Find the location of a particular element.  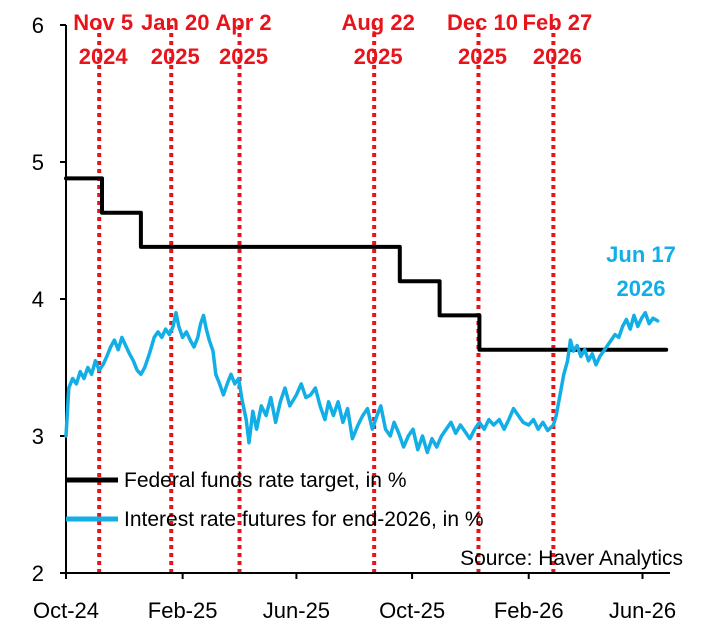

y-tick-label-2: 4 is located at coordinates (38, 299).